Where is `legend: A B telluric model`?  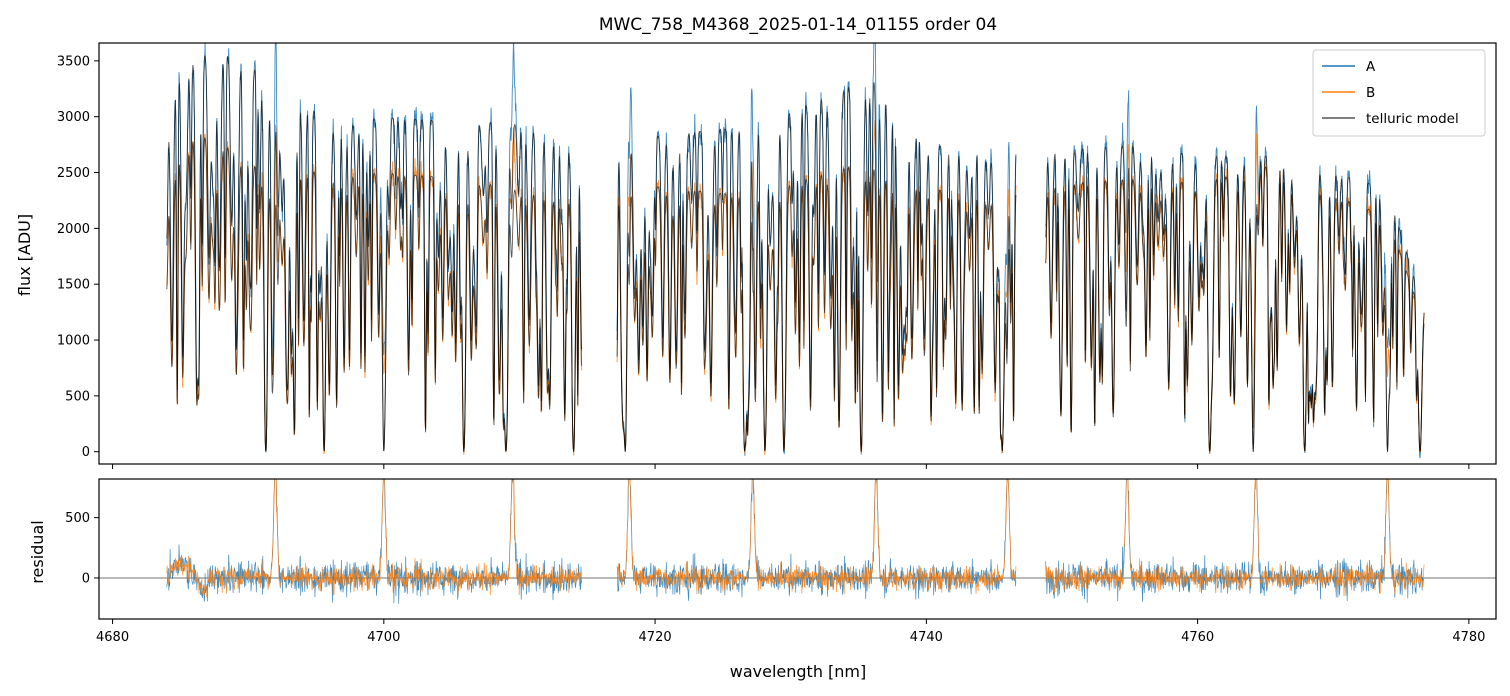
legend: A B telluric model is located at coordinates (1399, 93).